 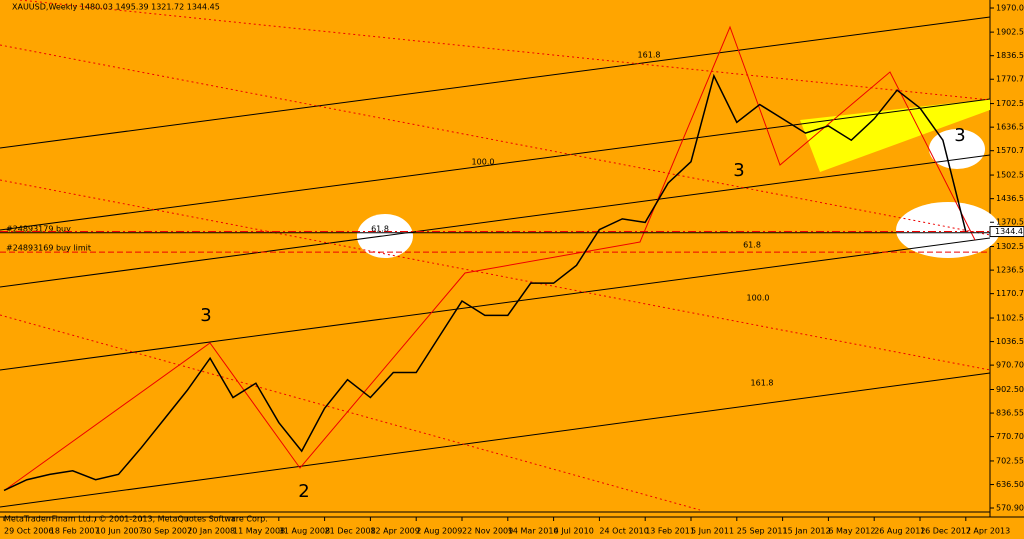 I want to click on price-tag-label: 1344.45, so click(x=1009, y=231).